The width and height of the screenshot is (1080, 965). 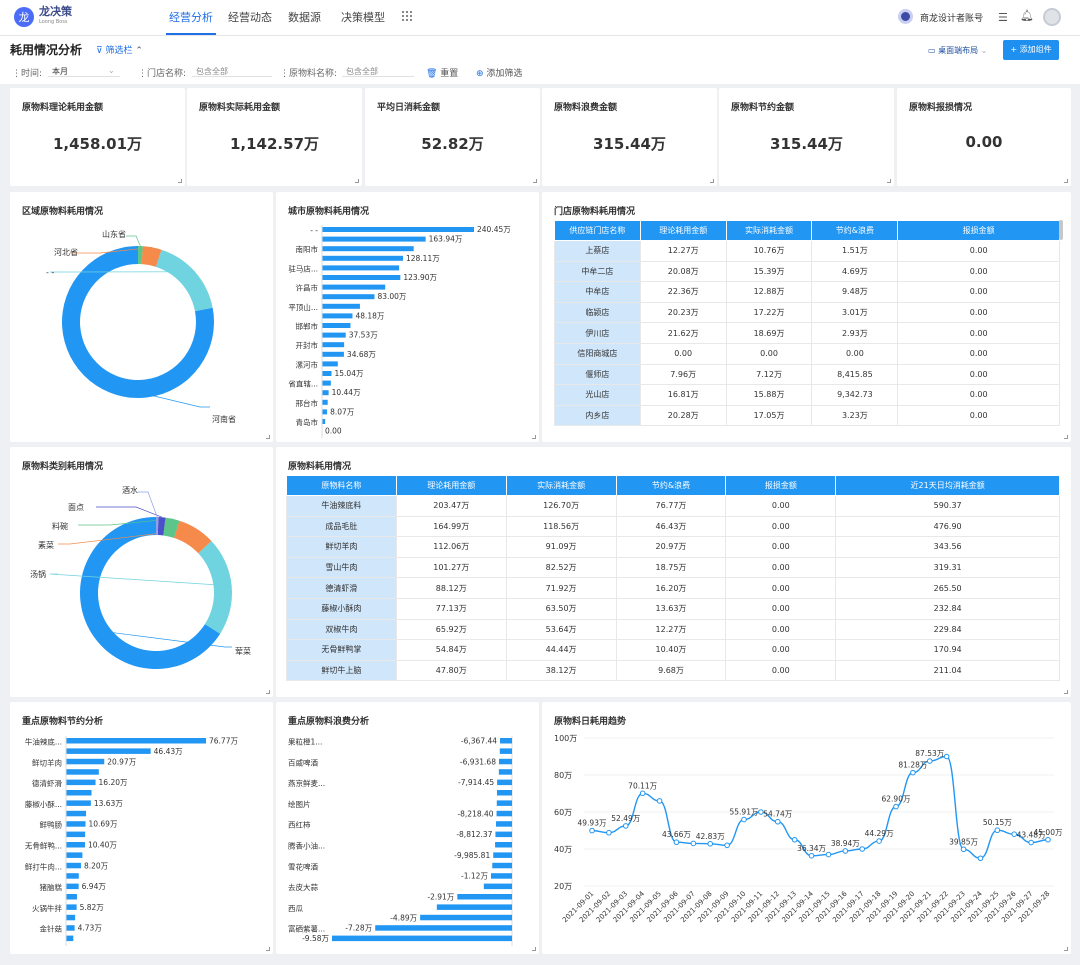 I want to click on data-label: -4.89万, so click(x=403, y=917).